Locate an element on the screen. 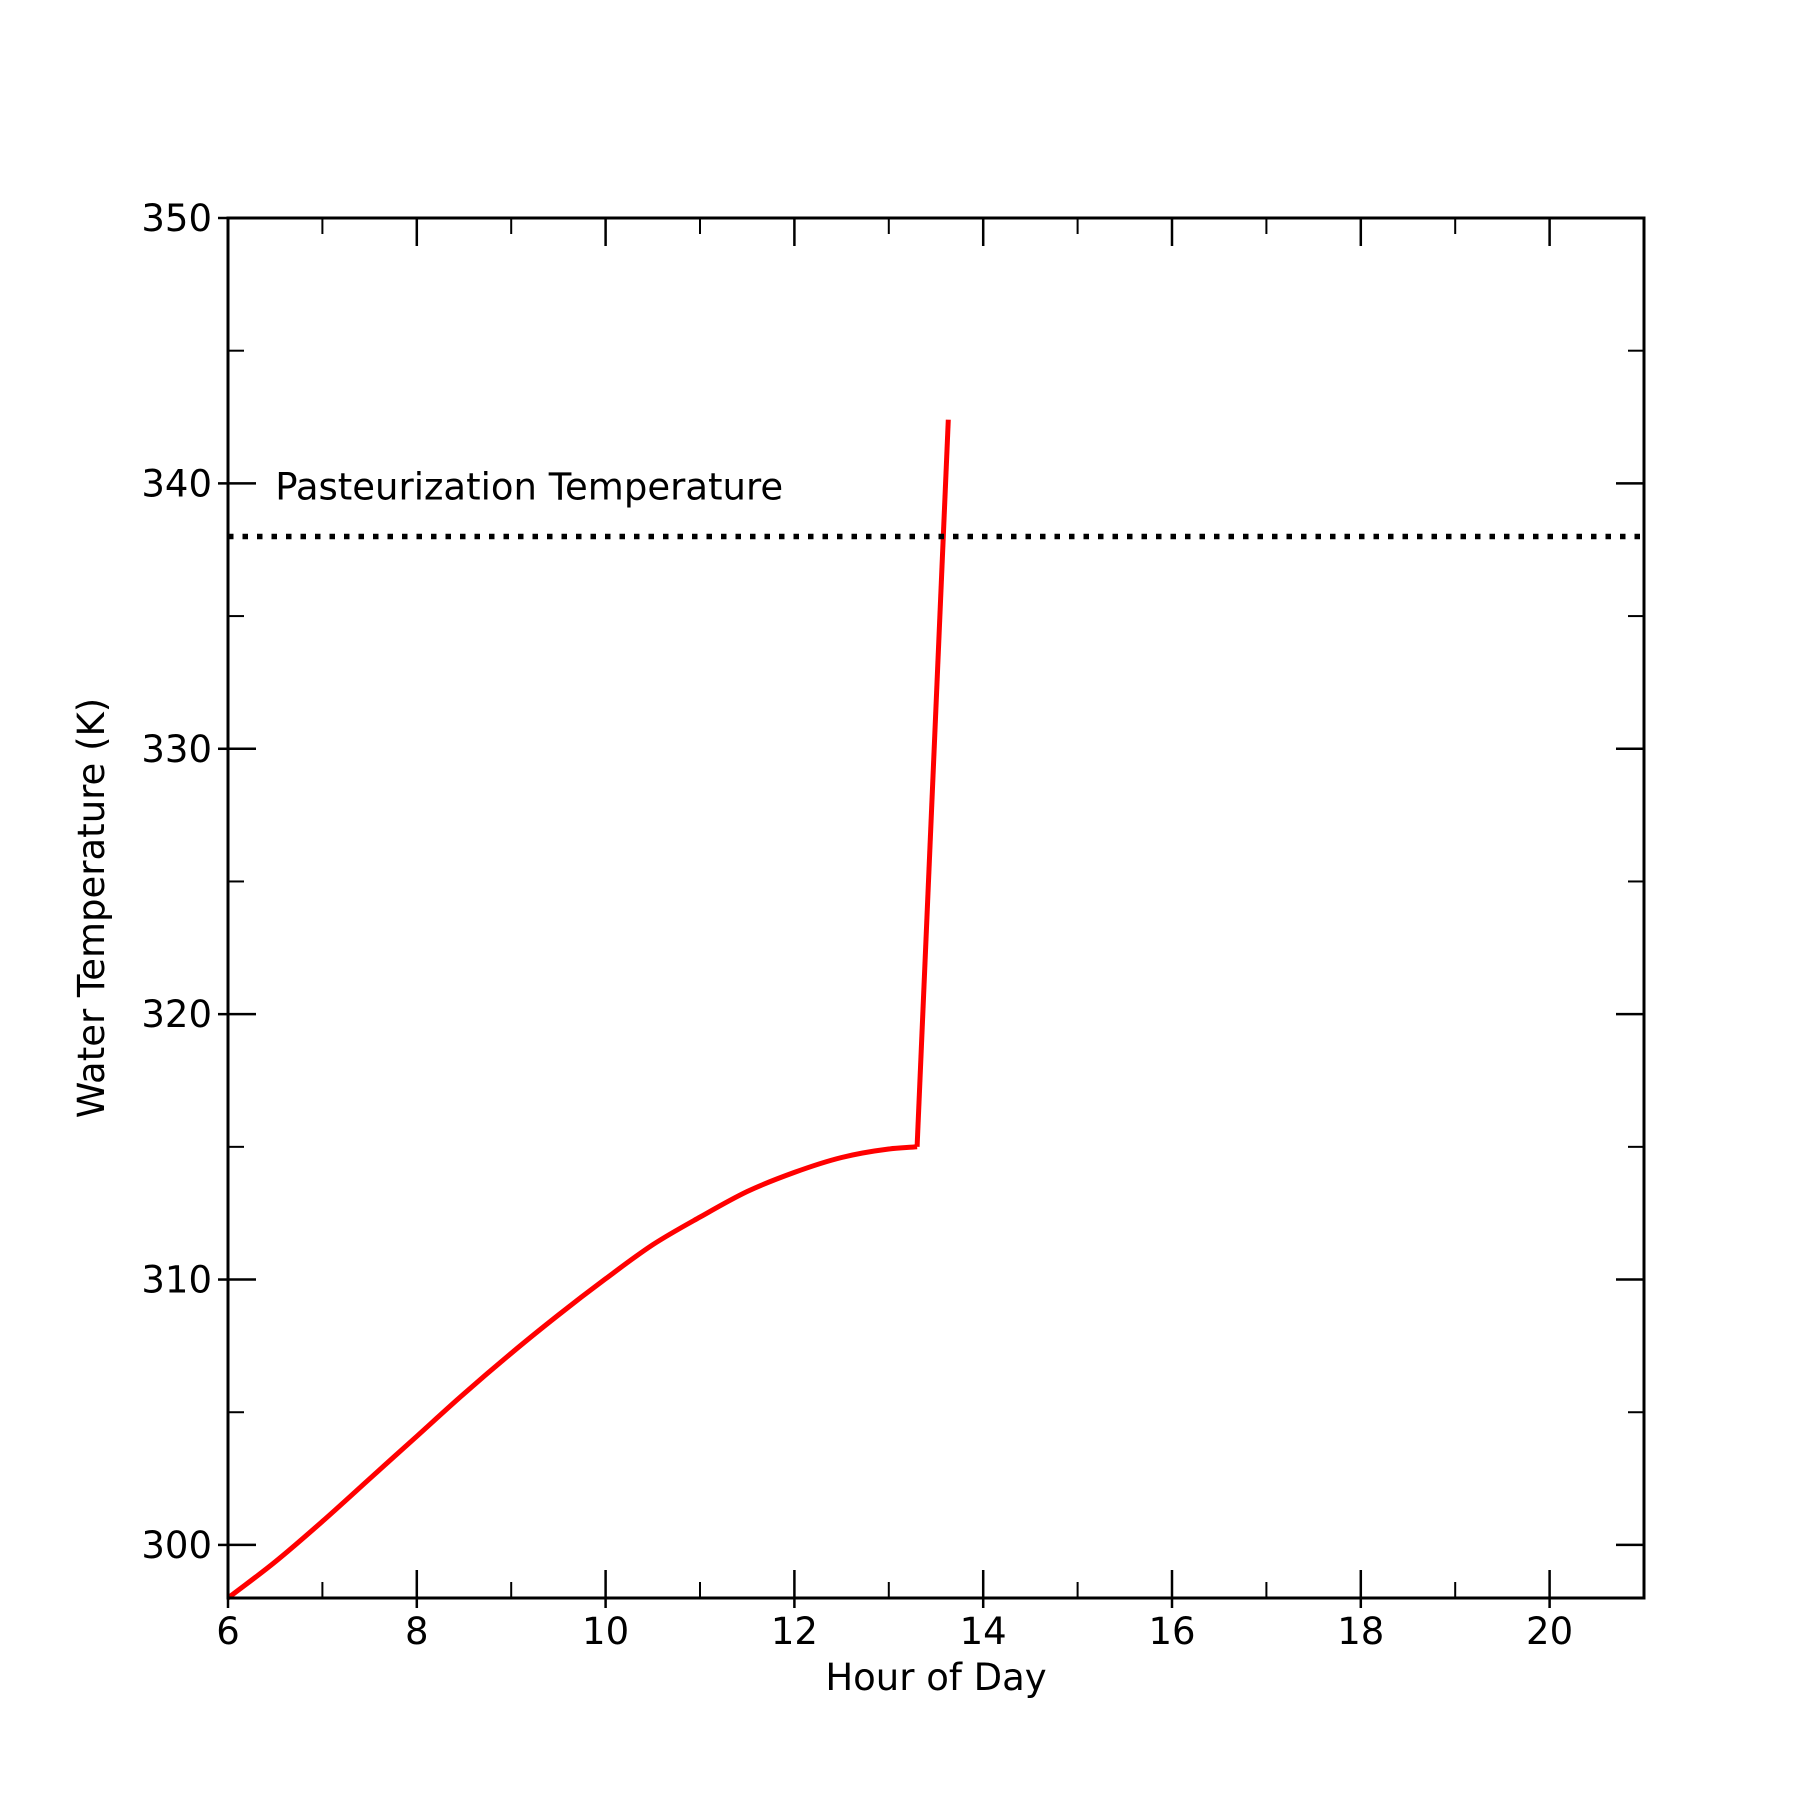 This screenshot has width=1800, height=1800. x-tick-label: 8 is located at coordinates (417, 1631).